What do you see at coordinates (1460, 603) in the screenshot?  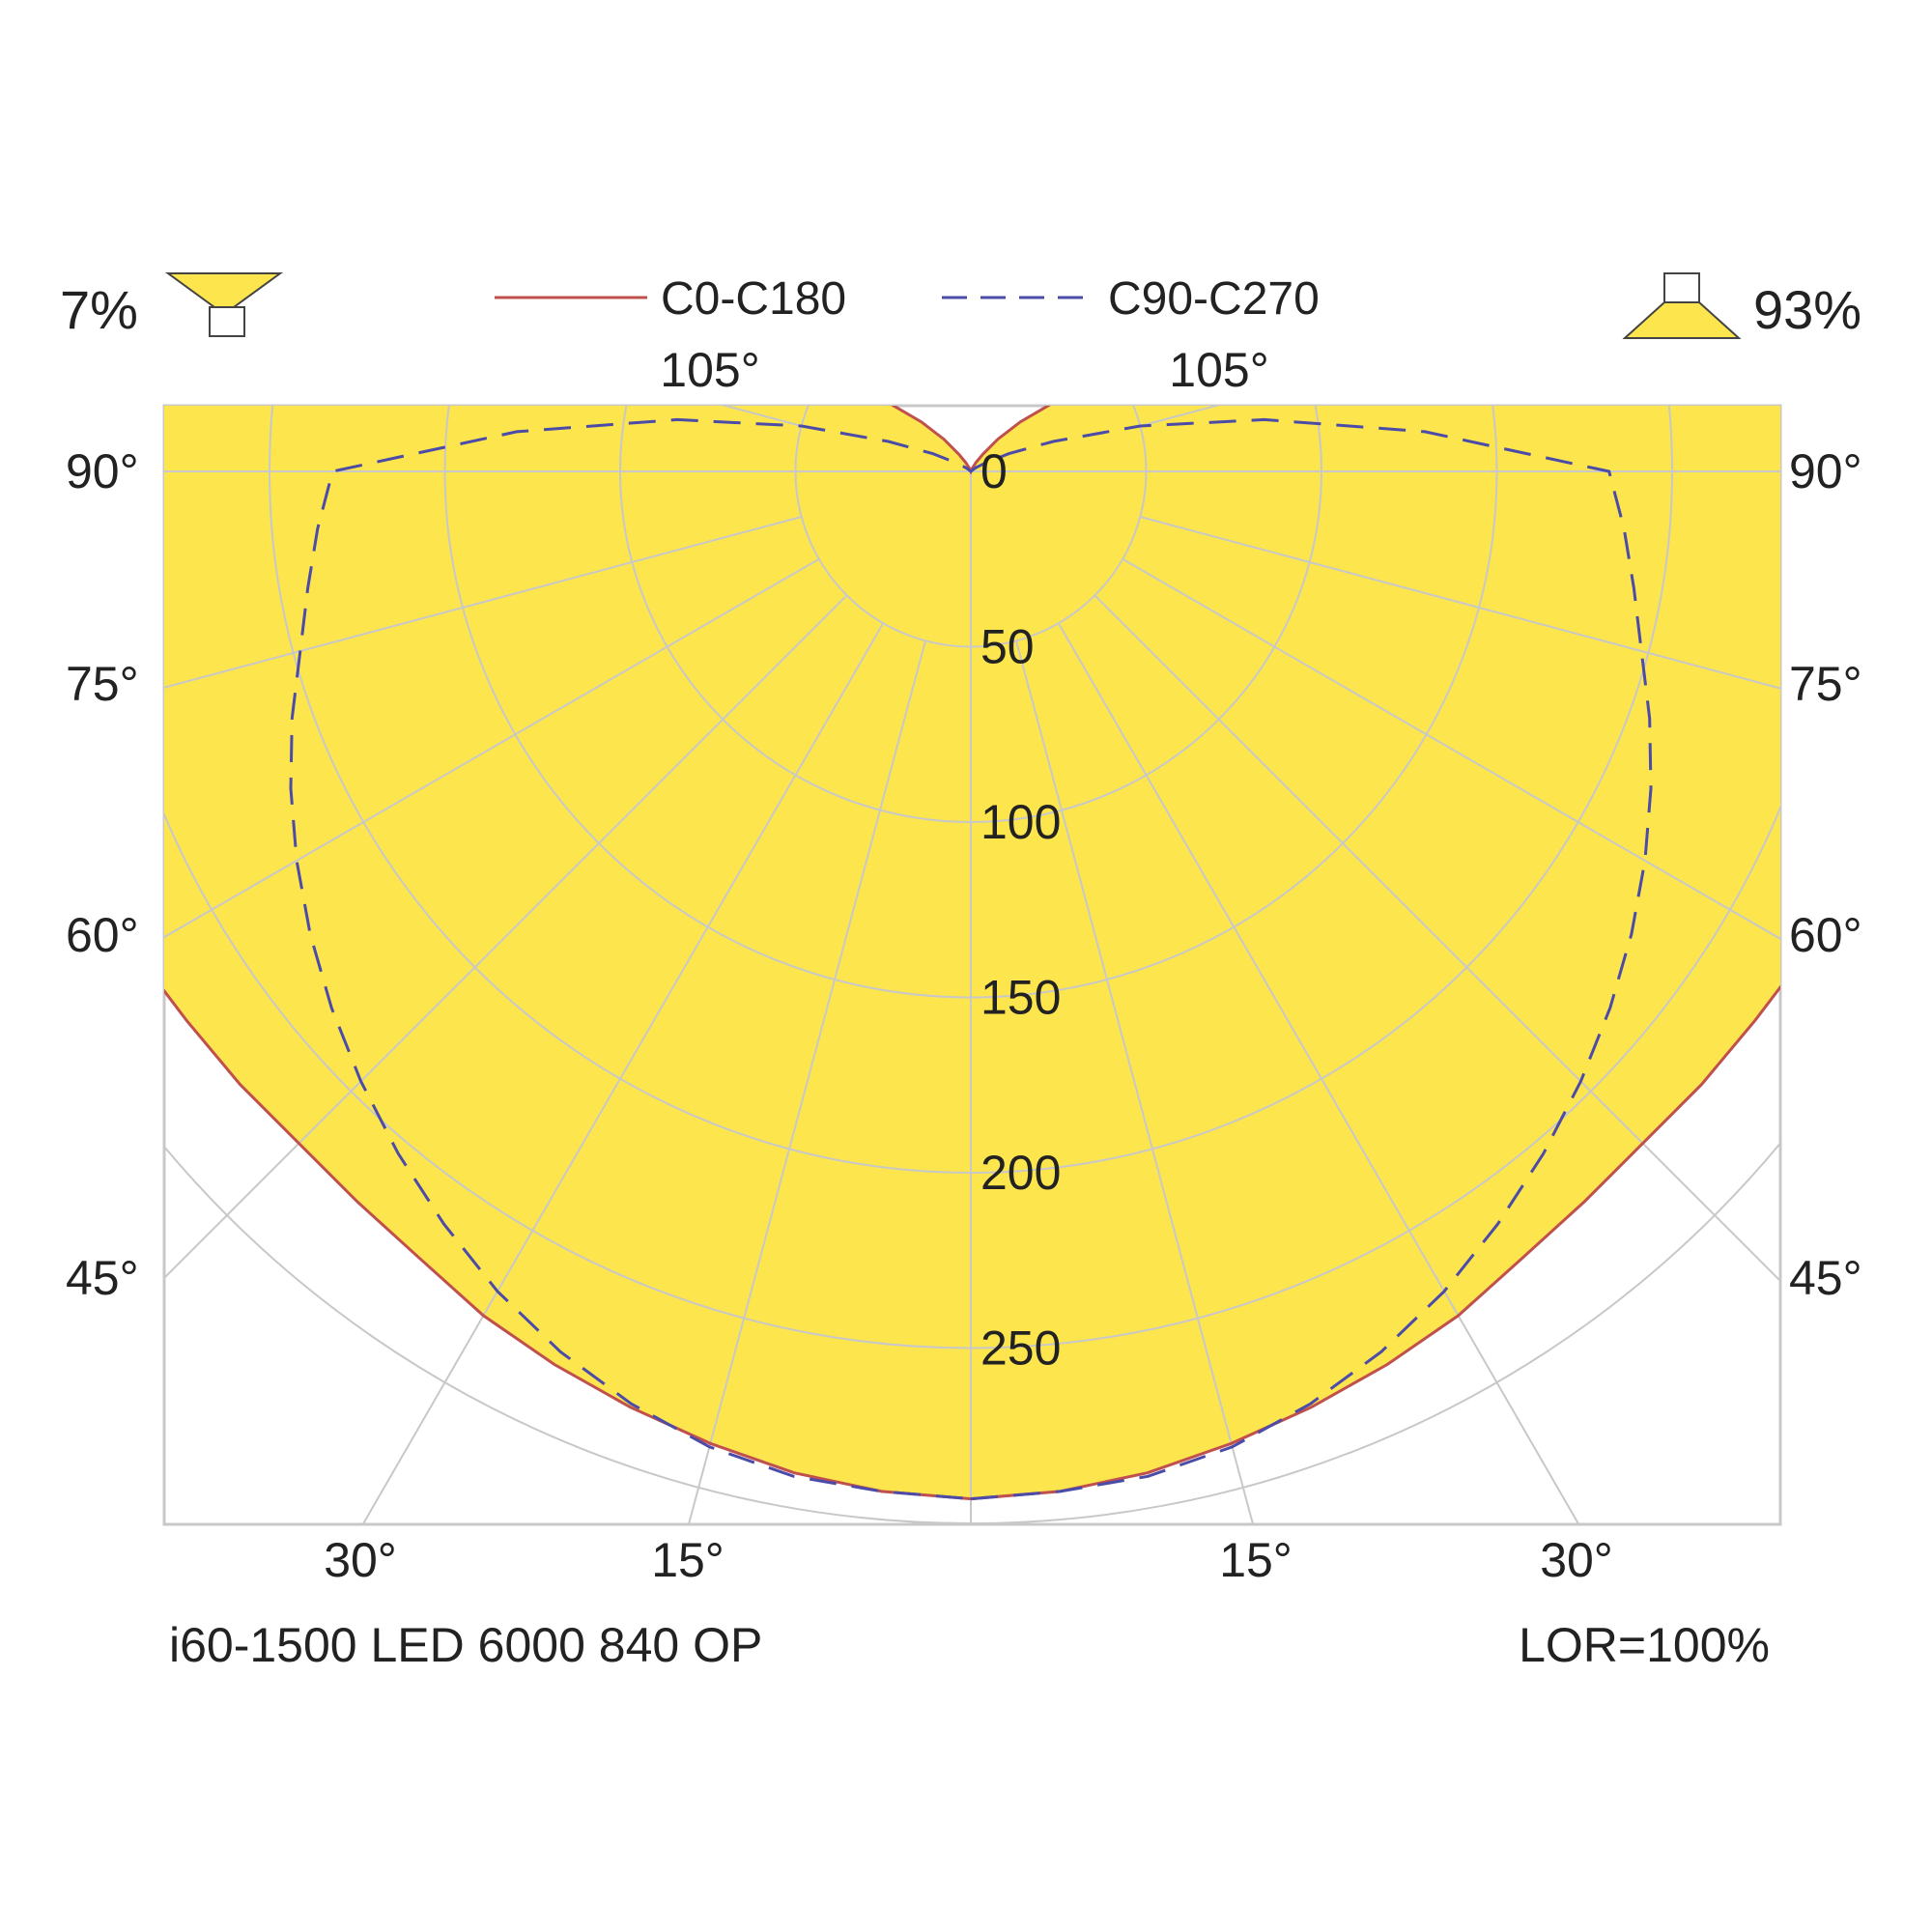 I see `grid-spoke-75-right` at bounding box center [1460, 603].